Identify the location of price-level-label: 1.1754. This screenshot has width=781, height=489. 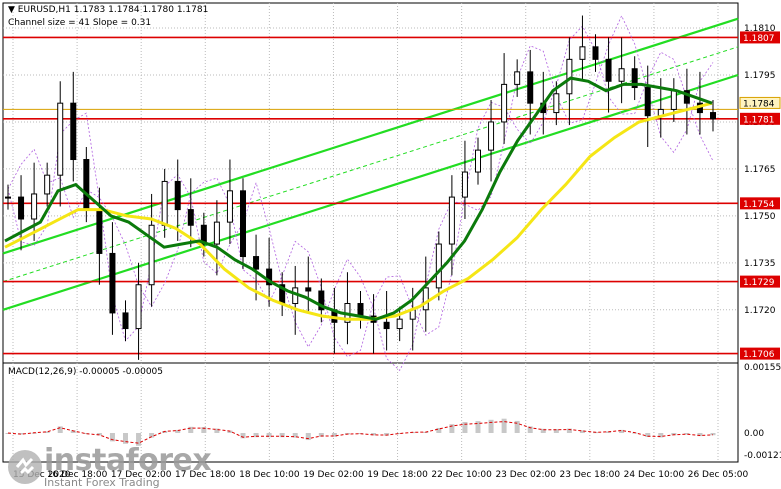
(759, 205).